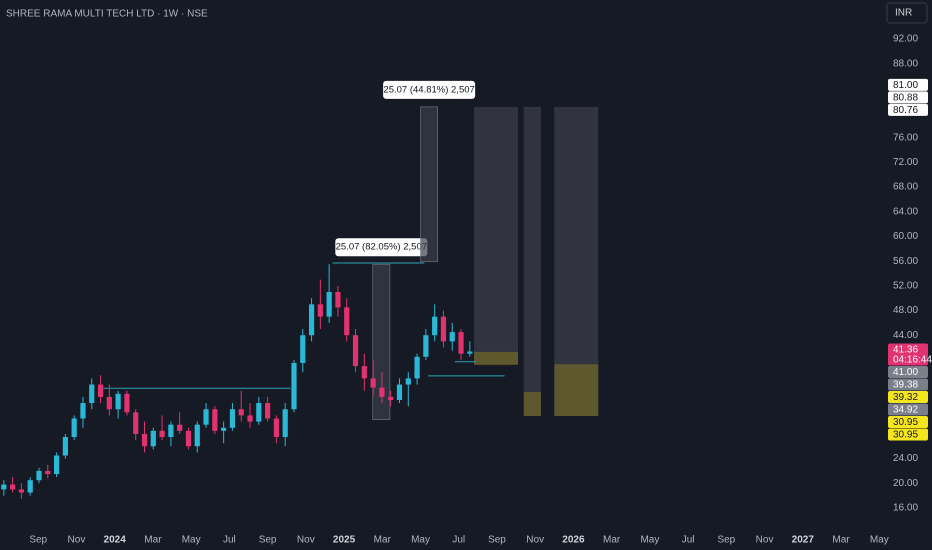 The height and width of the screenshot is (550, 932). I want to click on y-tick-label: 52.00, so click(905, 285).